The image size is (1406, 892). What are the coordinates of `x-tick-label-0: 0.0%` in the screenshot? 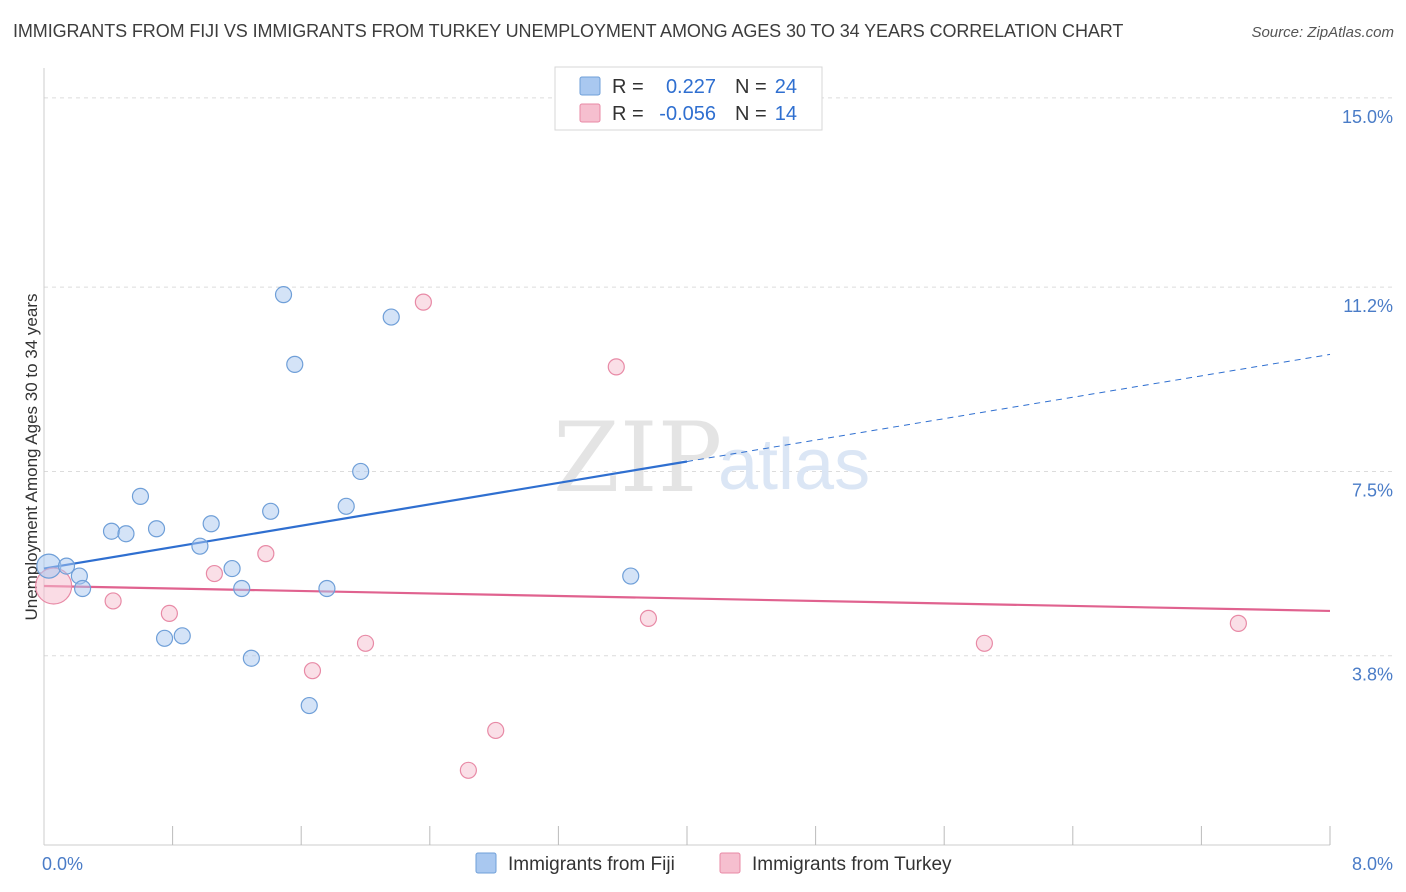 It's located at (62, 864).